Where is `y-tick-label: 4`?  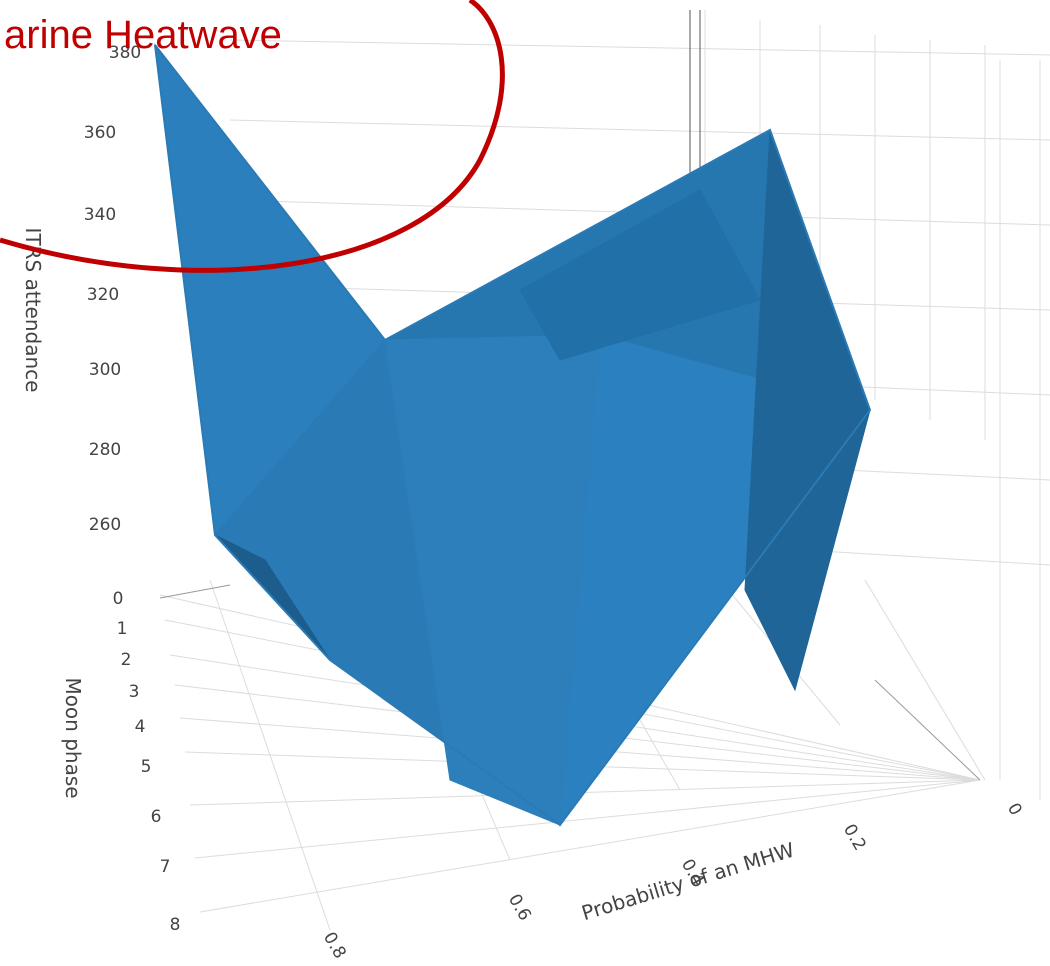
y-tick-label: 4 is located at coordinates (140, 727).